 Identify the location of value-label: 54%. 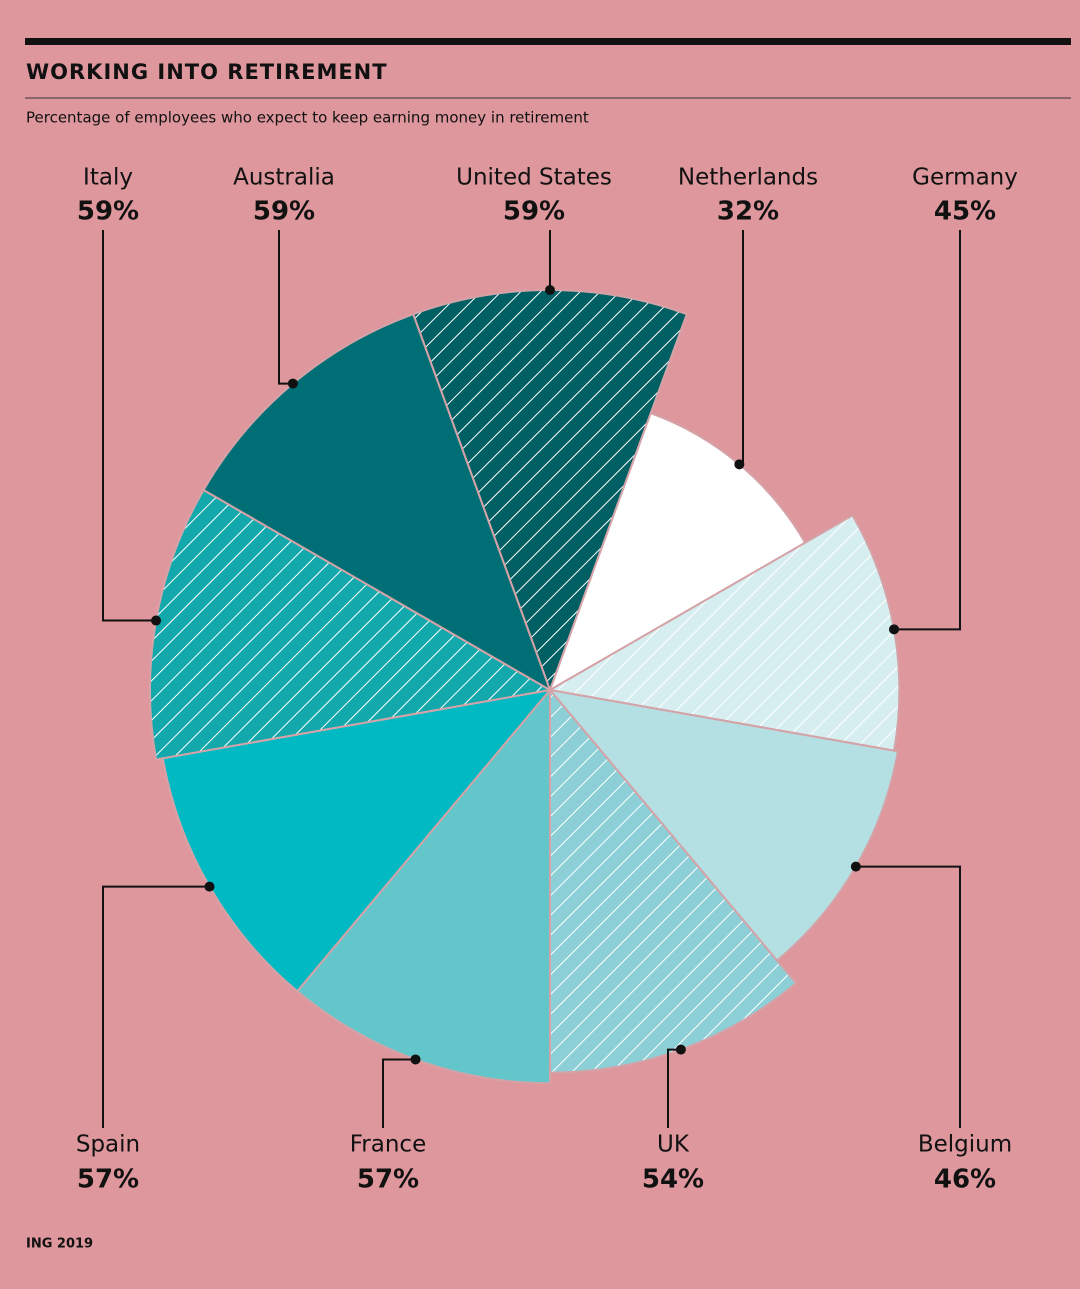
(673, 1180).